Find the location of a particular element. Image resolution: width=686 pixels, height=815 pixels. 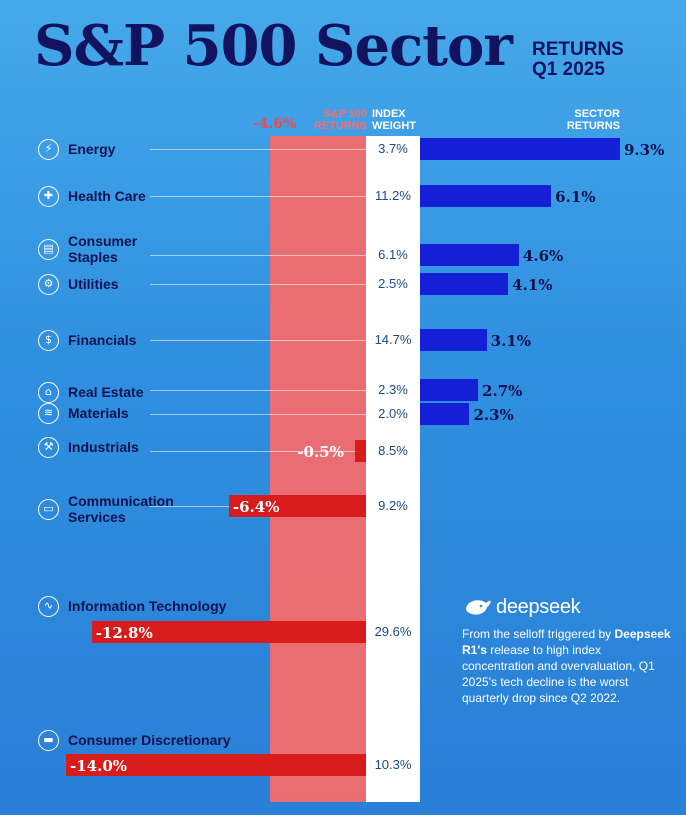

sector-label: Materials is located at coordinates (98, 413).